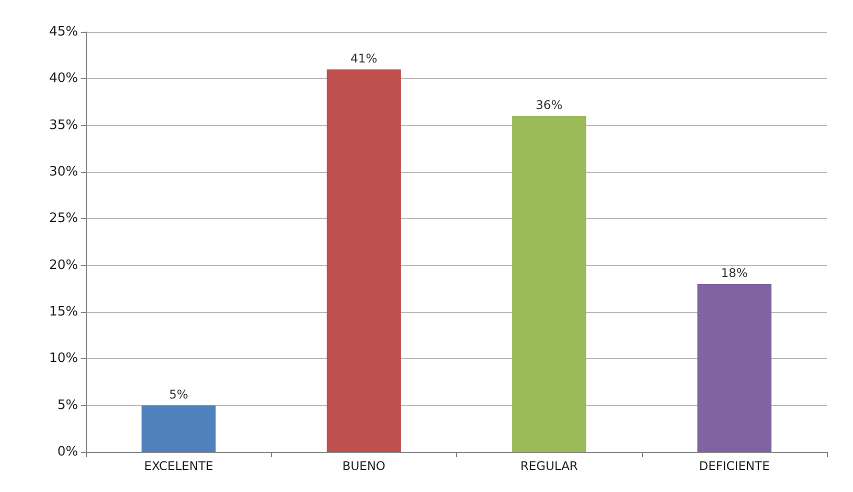 This screenshot has width=853, height=492. Describe the element at coordinates (63, 32) in the screenshot. I see `y-tick-label: 45%` at that location.